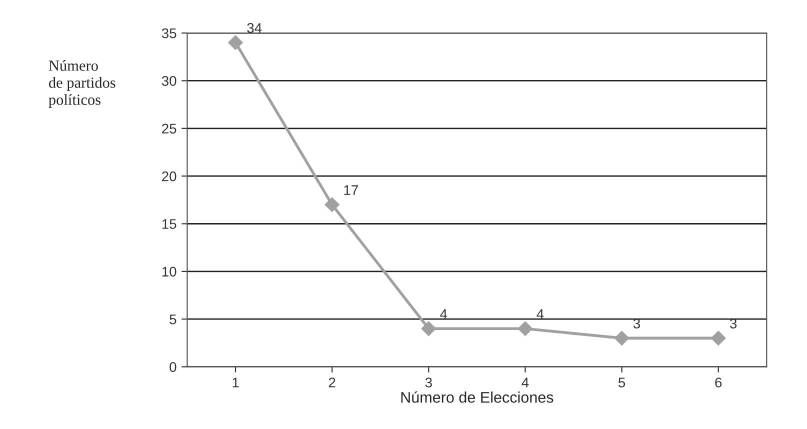 The width and height of the screenshot is (807, 429). I want to click on x-tick-label: 3, so click(428, 383).